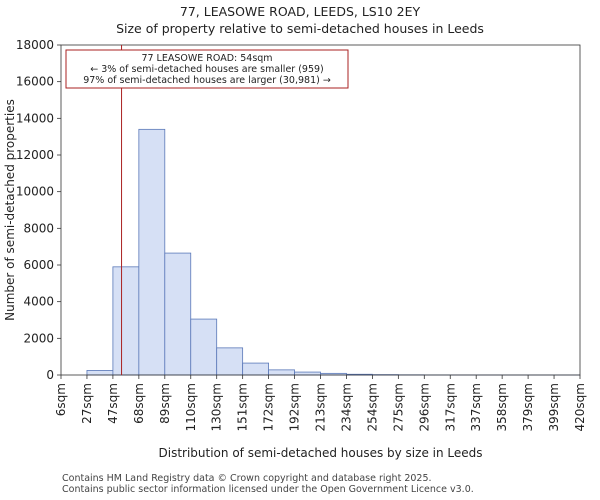 The width and height of the screenshot is (600, 500). Describe the element at coordinates (126, 321) in the screenshot. I see `bar-47sqm` at that location.